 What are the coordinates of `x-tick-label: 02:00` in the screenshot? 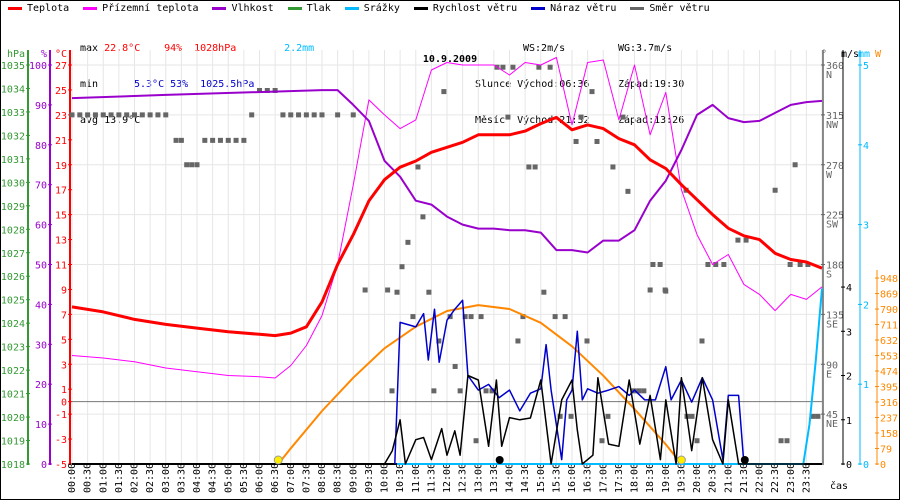 It's located at (135, 478).